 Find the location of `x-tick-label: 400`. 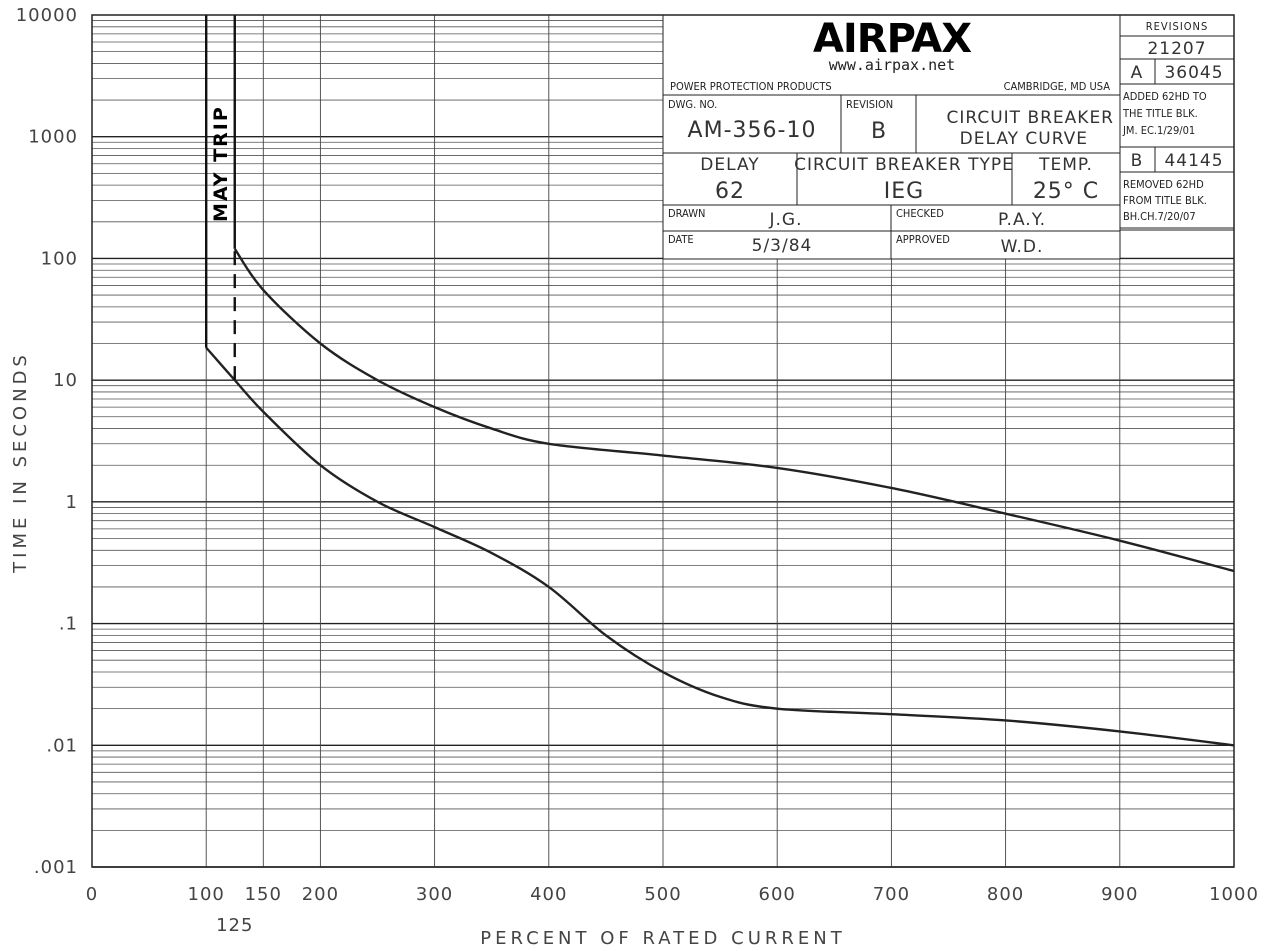

x-tick-label: 400 is located at coordinates (548, 894).